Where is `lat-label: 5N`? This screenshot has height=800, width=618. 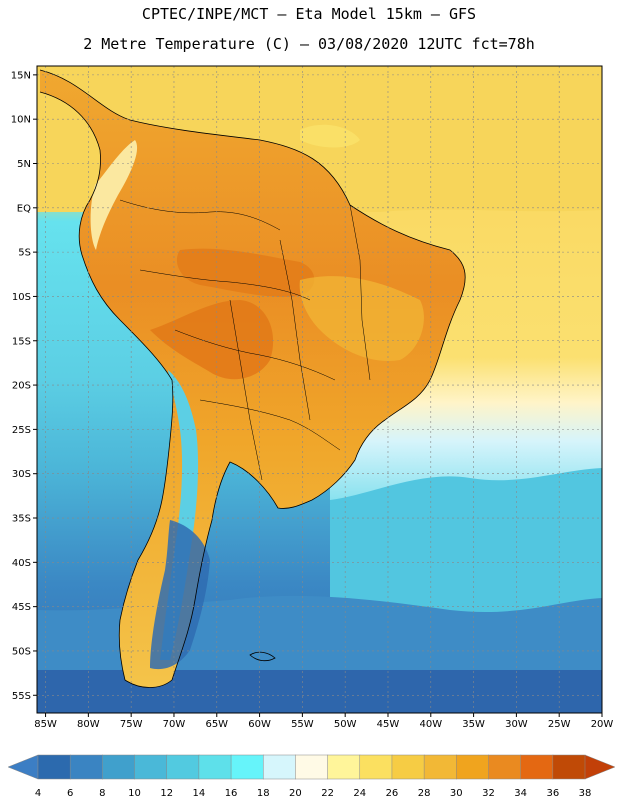
lat-label: 5N is located at coordinates (24, 164).